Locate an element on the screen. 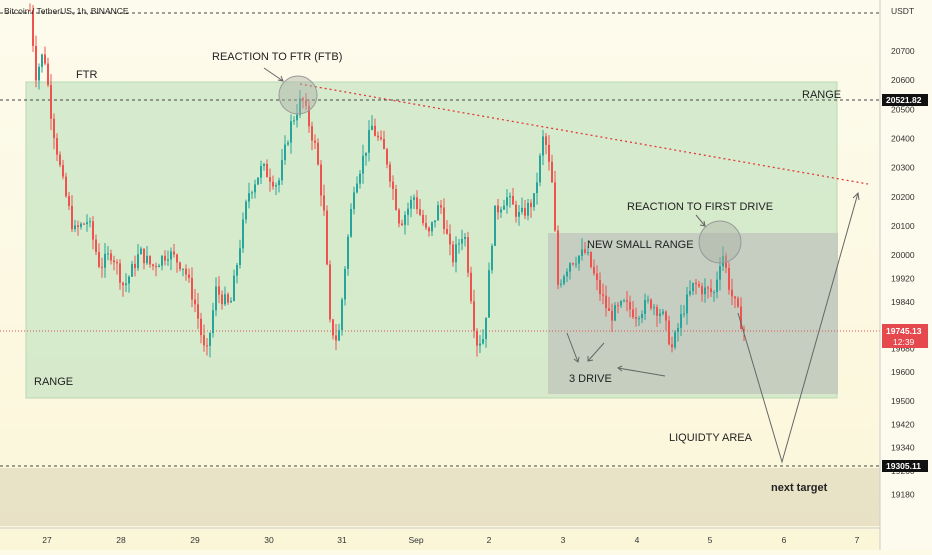 The height and width of the screenshot is (555, 932). range-bottom-label: RANGE is located at coordinates (53, 382).